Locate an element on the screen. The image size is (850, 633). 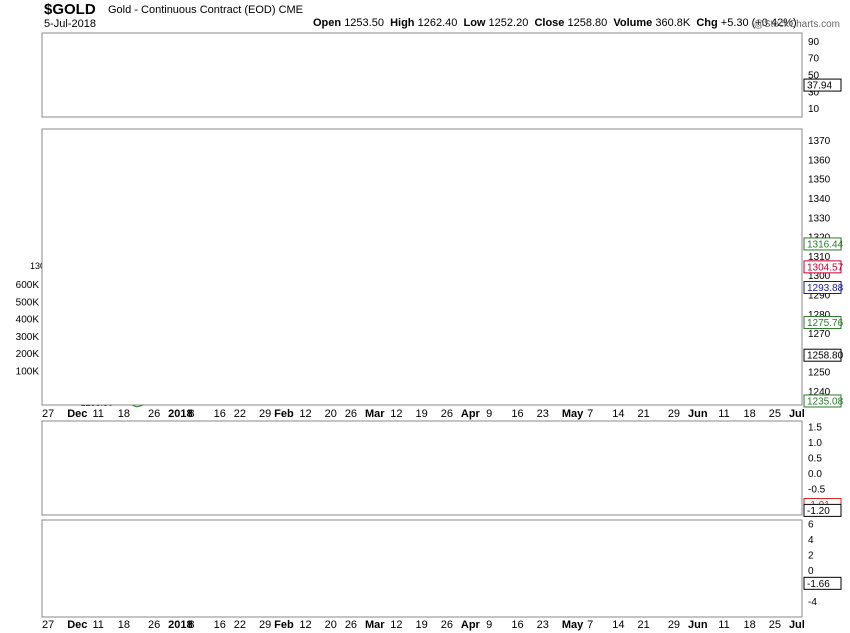
price-xtick-label: 14 is located at coordinates (618, 414).